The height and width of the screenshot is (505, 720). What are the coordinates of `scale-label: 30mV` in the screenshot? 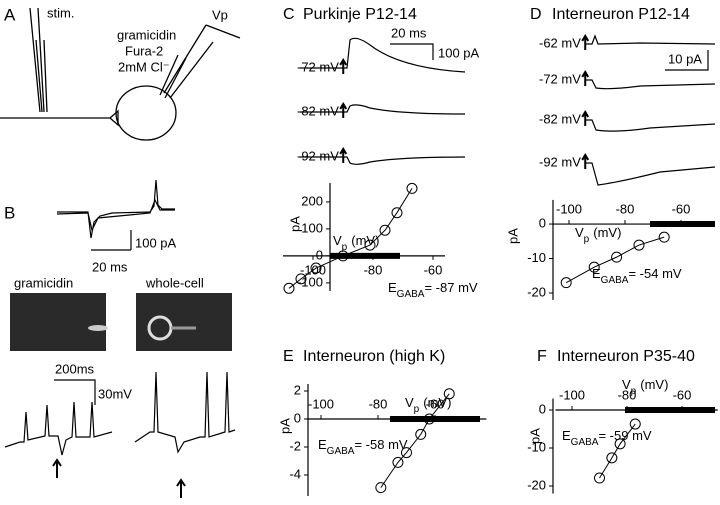 It's located at (115, 393).